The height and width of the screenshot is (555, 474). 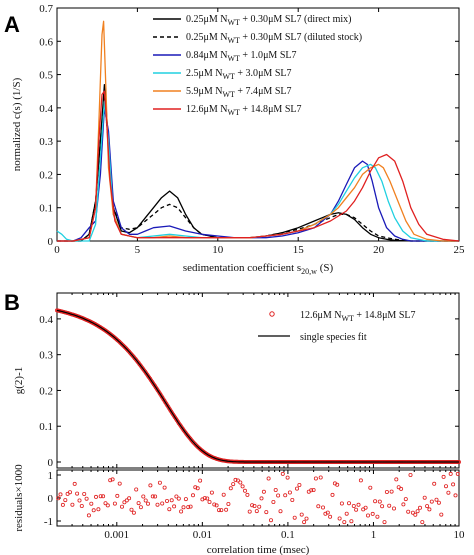 What do you see at coordinates (241, 56) in the screenshot?
I see `legend-label-3: 0.84μM NWT + 1.0μM SL7` at bounding box center [241, 56].